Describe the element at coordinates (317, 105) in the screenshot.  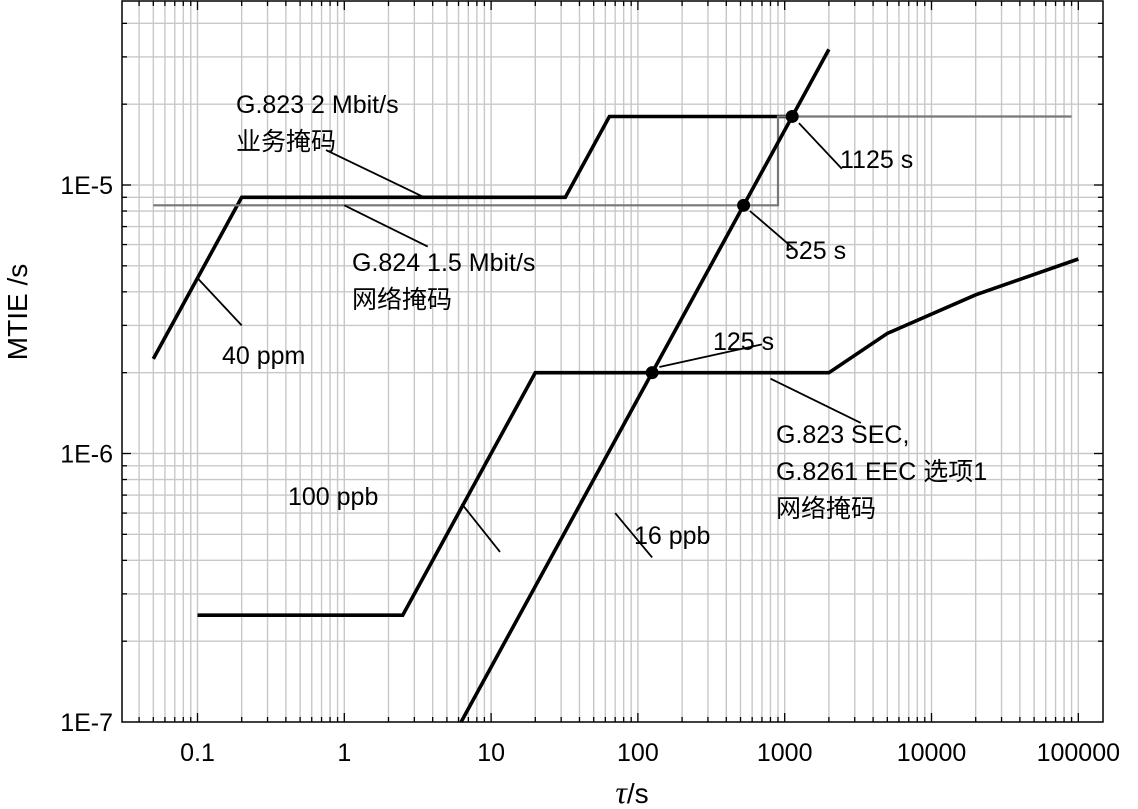
I see `annotation-label: G.823 2 Mbit/s` at that location.